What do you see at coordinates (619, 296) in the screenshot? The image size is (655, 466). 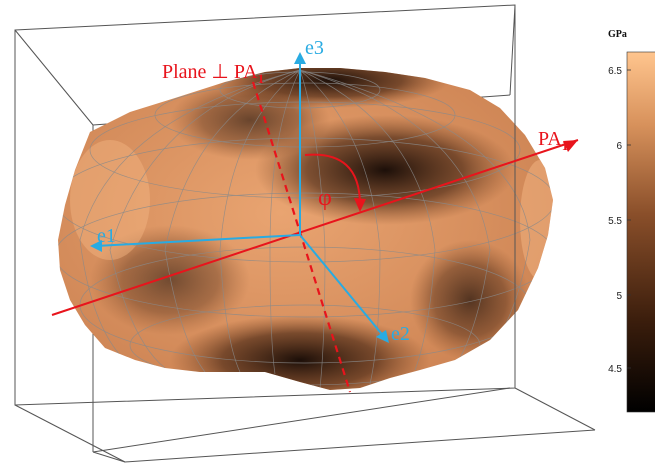 I see `colorbar-tick-label: 5` at bounding box center [619, 296].